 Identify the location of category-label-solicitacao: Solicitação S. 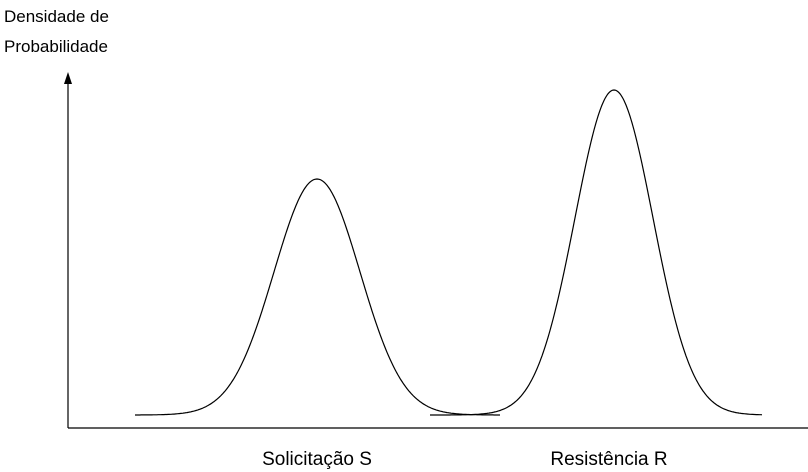
(317, 459).